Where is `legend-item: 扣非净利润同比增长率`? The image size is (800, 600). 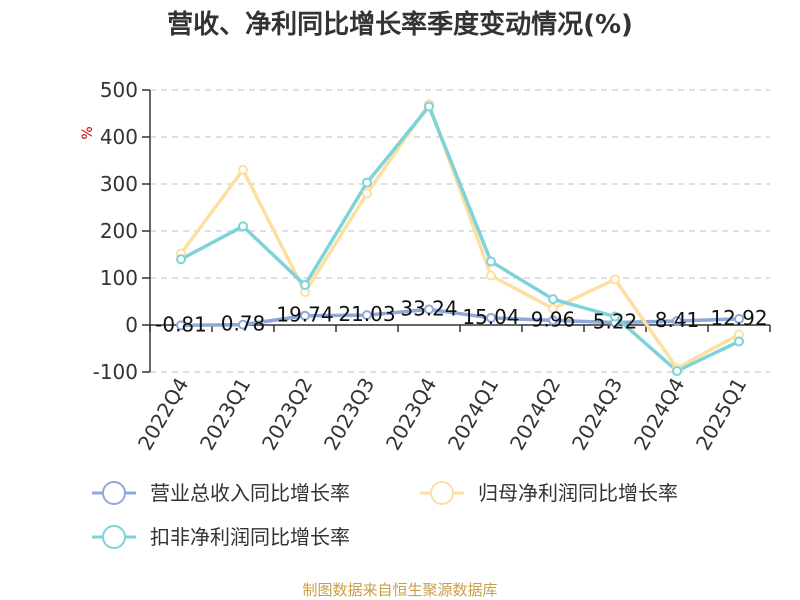
legend-item: 扣非净利润同比增长率 is located at coordinates (221, 537).